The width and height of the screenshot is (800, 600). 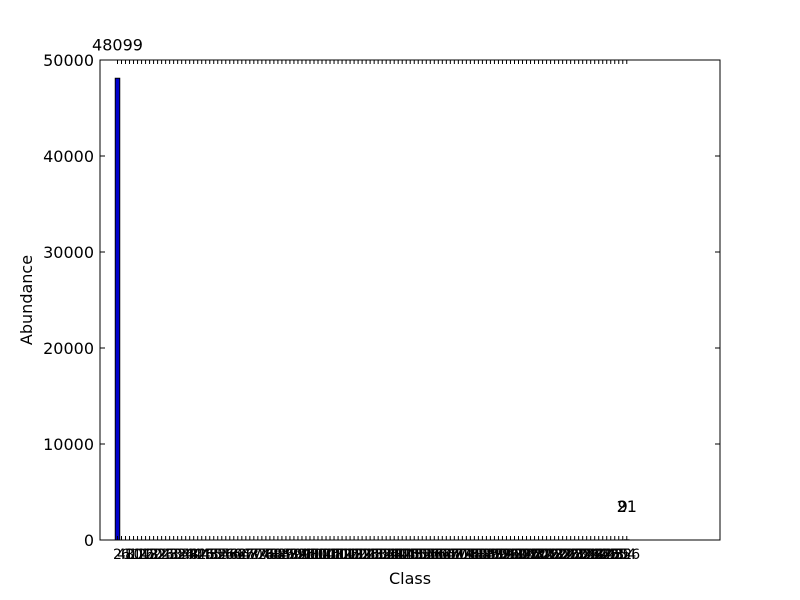 What do you see at coordinates (174, 555) in the screenshot?
I see `x-tick-label: 30` at bounding box center [174, 555].